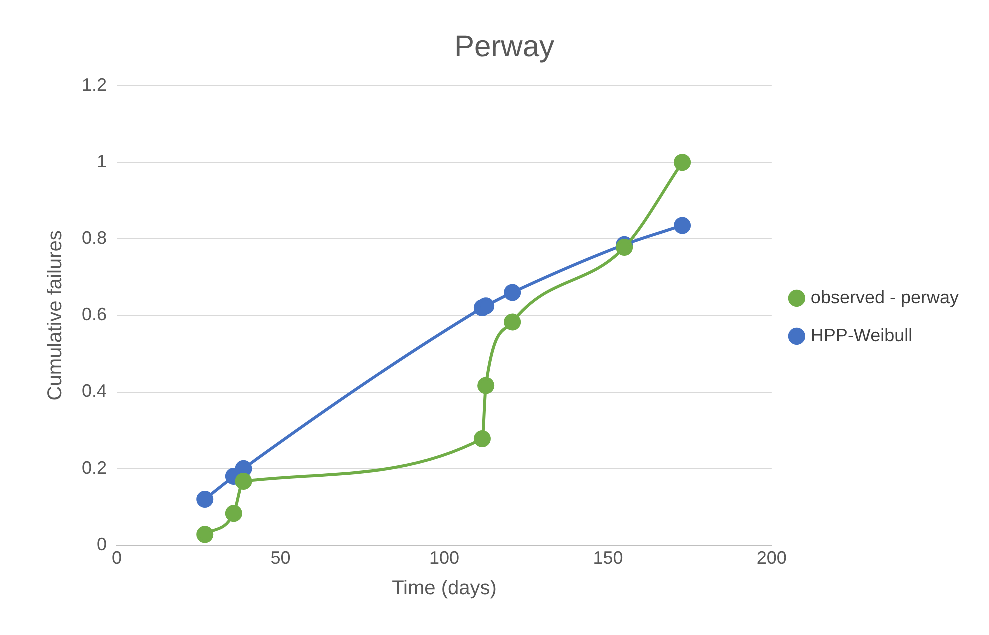 The height and width of the screenshot is (635, 989). What do you see at coordinates (771, 558) in the screenshot?
I see `x-tick-label: 200` at bounding box center [771, 558].